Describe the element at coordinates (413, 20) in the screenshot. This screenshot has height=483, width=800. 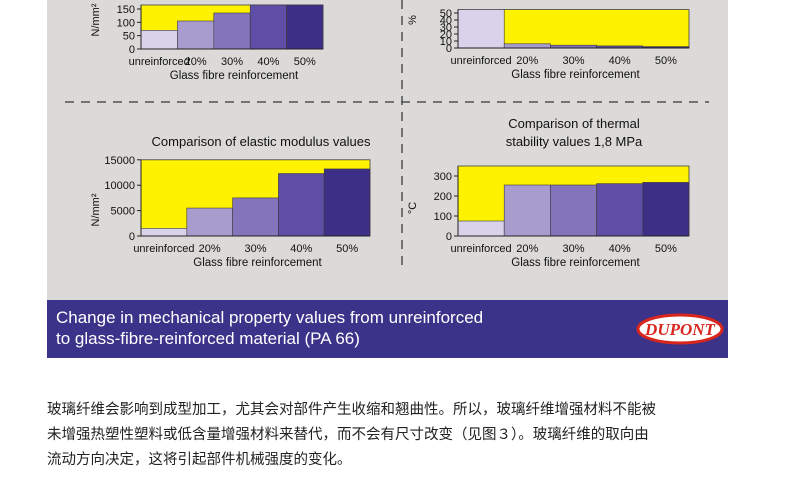
I see `y-axis-label: %` at that location.